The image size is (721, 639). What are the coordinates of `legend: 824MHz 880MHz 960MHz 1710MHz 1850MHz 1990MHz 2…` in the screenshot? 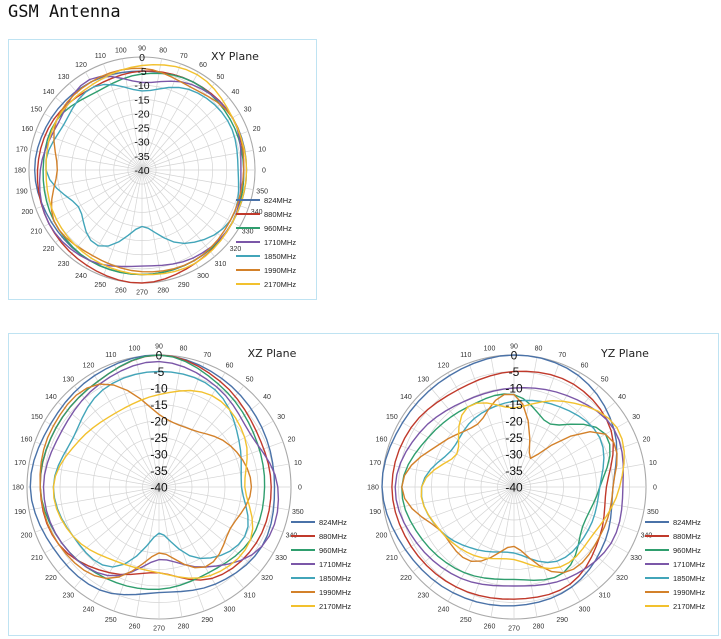 It's located at (321, 564).